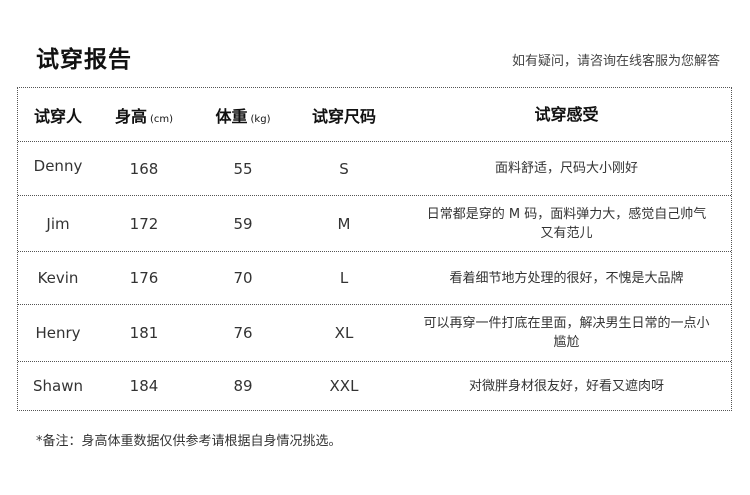 This screenshot has height=495, width=750. Describe the element at coordinates (566, 278) in the screenshot. I see `cell-feedback: 看着细节地方处理的很好，不愧是大品牌` at that location.